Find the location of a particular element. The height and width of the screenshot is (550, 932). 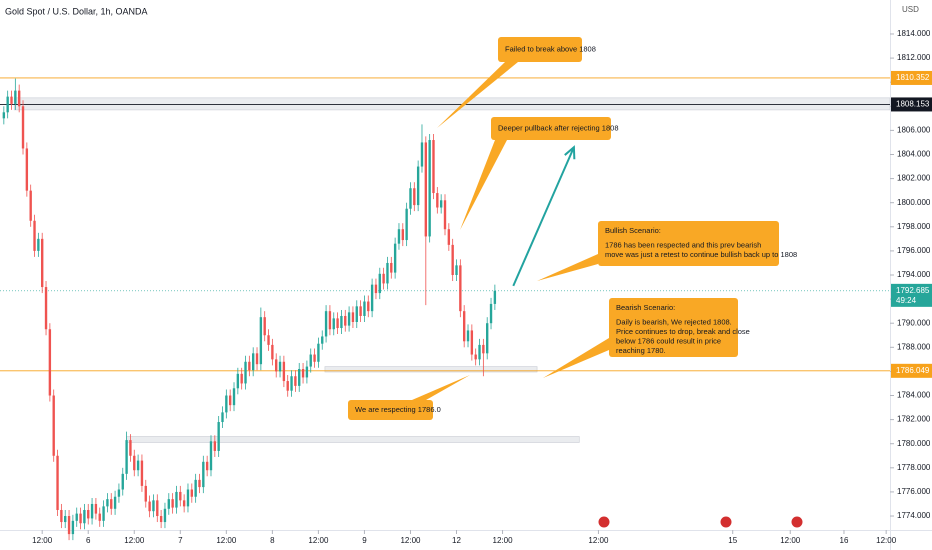

y-tick-label: 1812.000 is located at coordinates (914, 57).